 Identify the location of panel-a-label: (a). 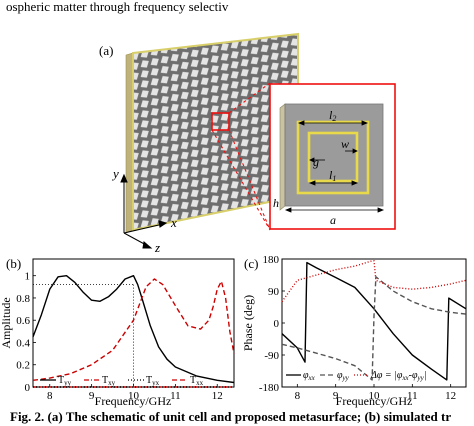
(106, 50).